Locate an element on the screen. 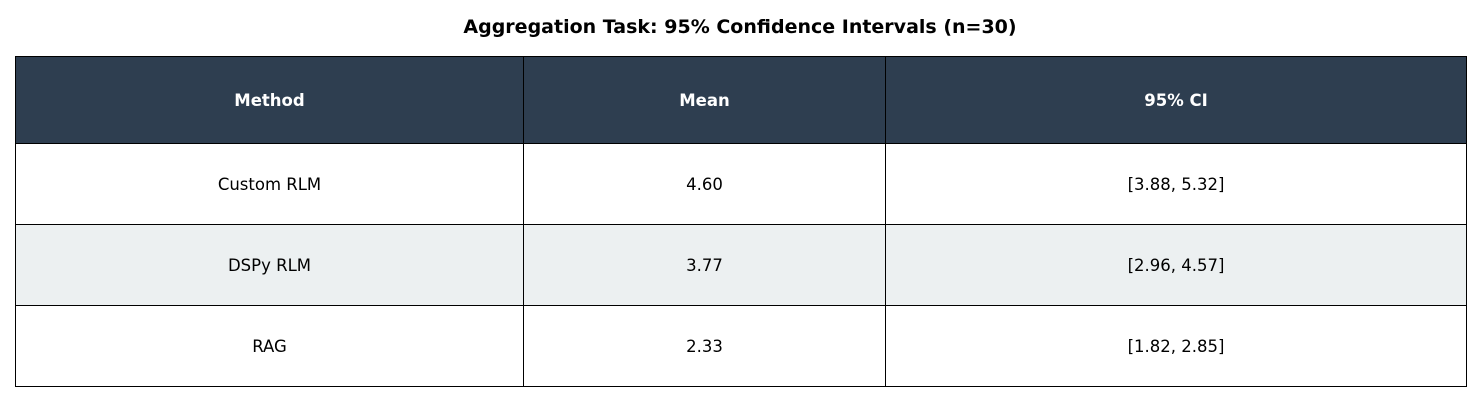  table-cell: [2.96, 4.57] is located at coordinates (1176, 265).